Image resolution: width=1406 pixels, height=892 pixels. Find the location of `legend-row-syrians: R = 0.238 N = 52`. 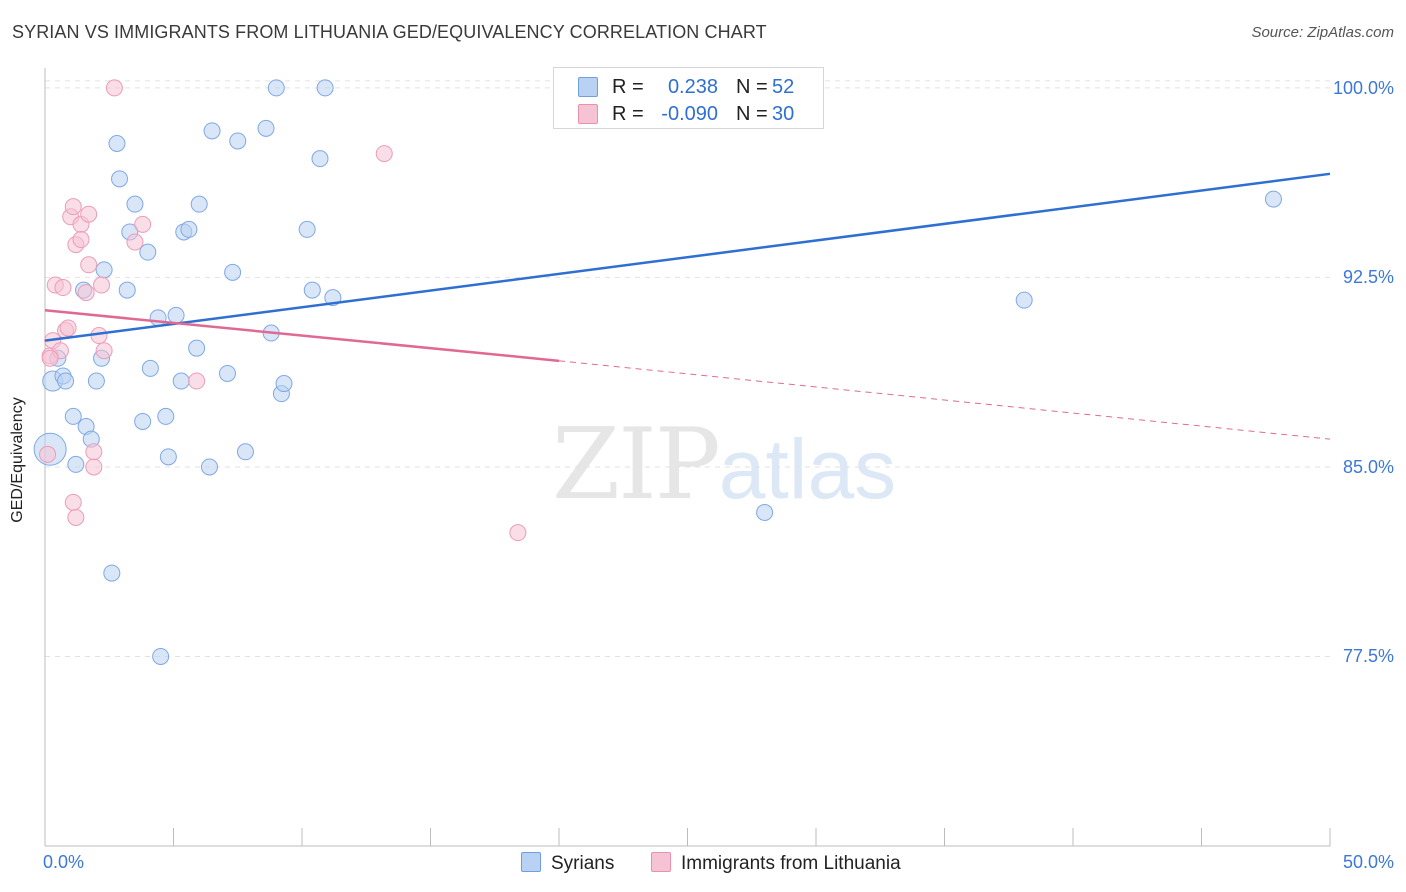

legend-row-syrians: R = 0.238 N = 52 is located at coordinates (688, 88).